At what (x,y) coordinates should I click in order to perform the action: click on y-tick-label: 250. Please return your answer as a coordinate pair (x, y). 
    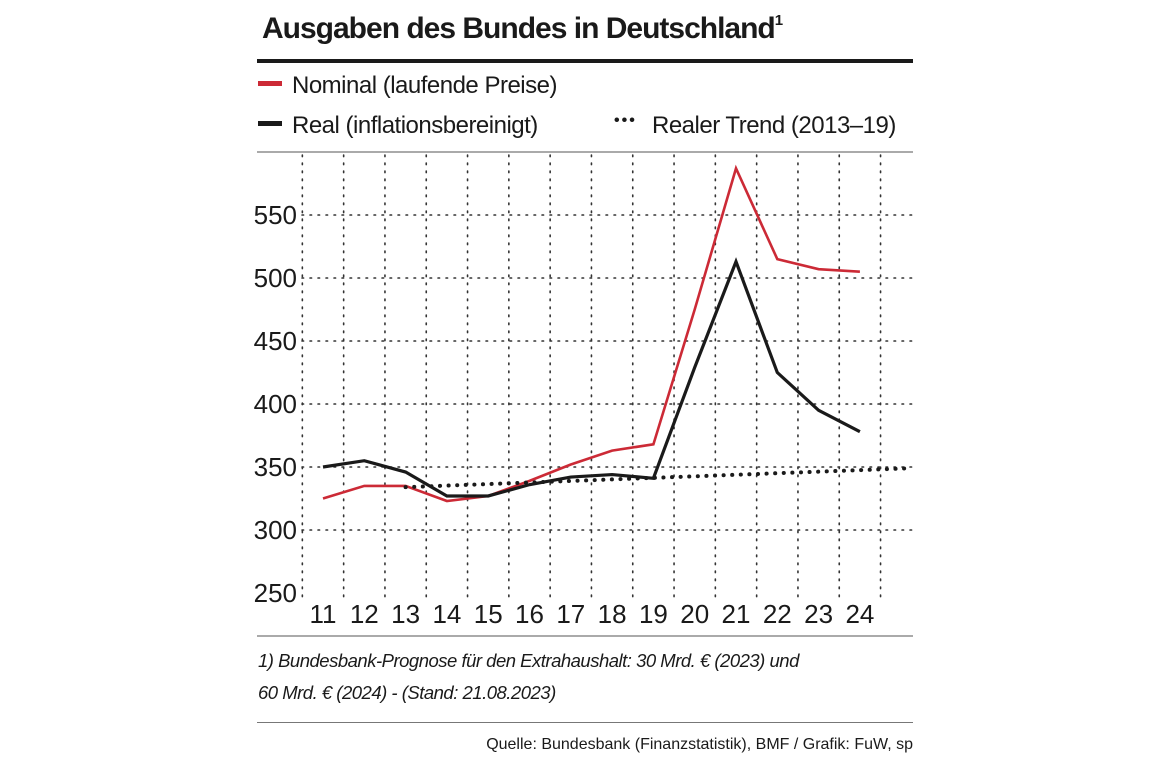
    Looking at the image, I should click on (275, 593).